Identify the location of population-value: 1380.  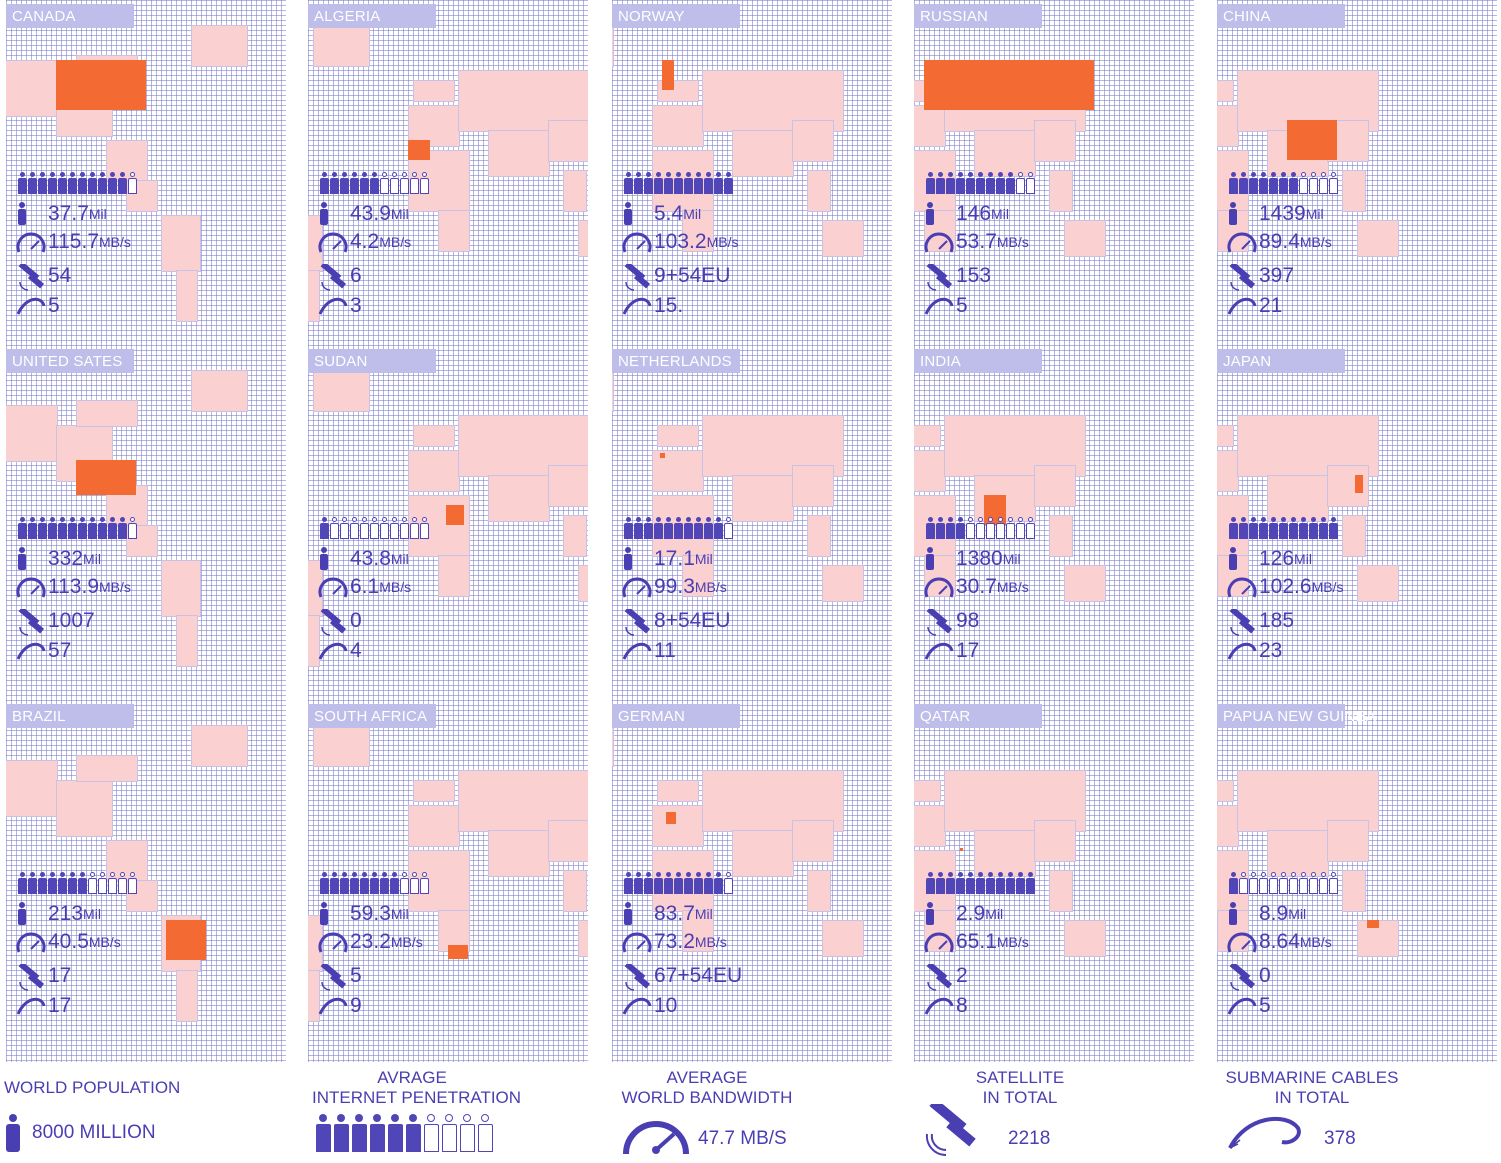
(979, 558).